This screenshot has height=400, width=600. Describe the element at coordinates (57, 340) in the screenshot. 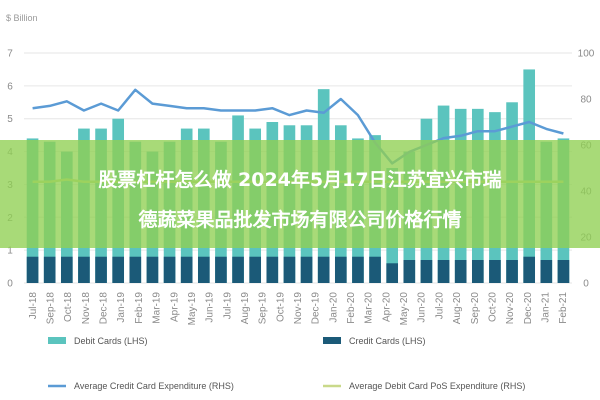

I see `legend-swatch-debit-cards` at that location.